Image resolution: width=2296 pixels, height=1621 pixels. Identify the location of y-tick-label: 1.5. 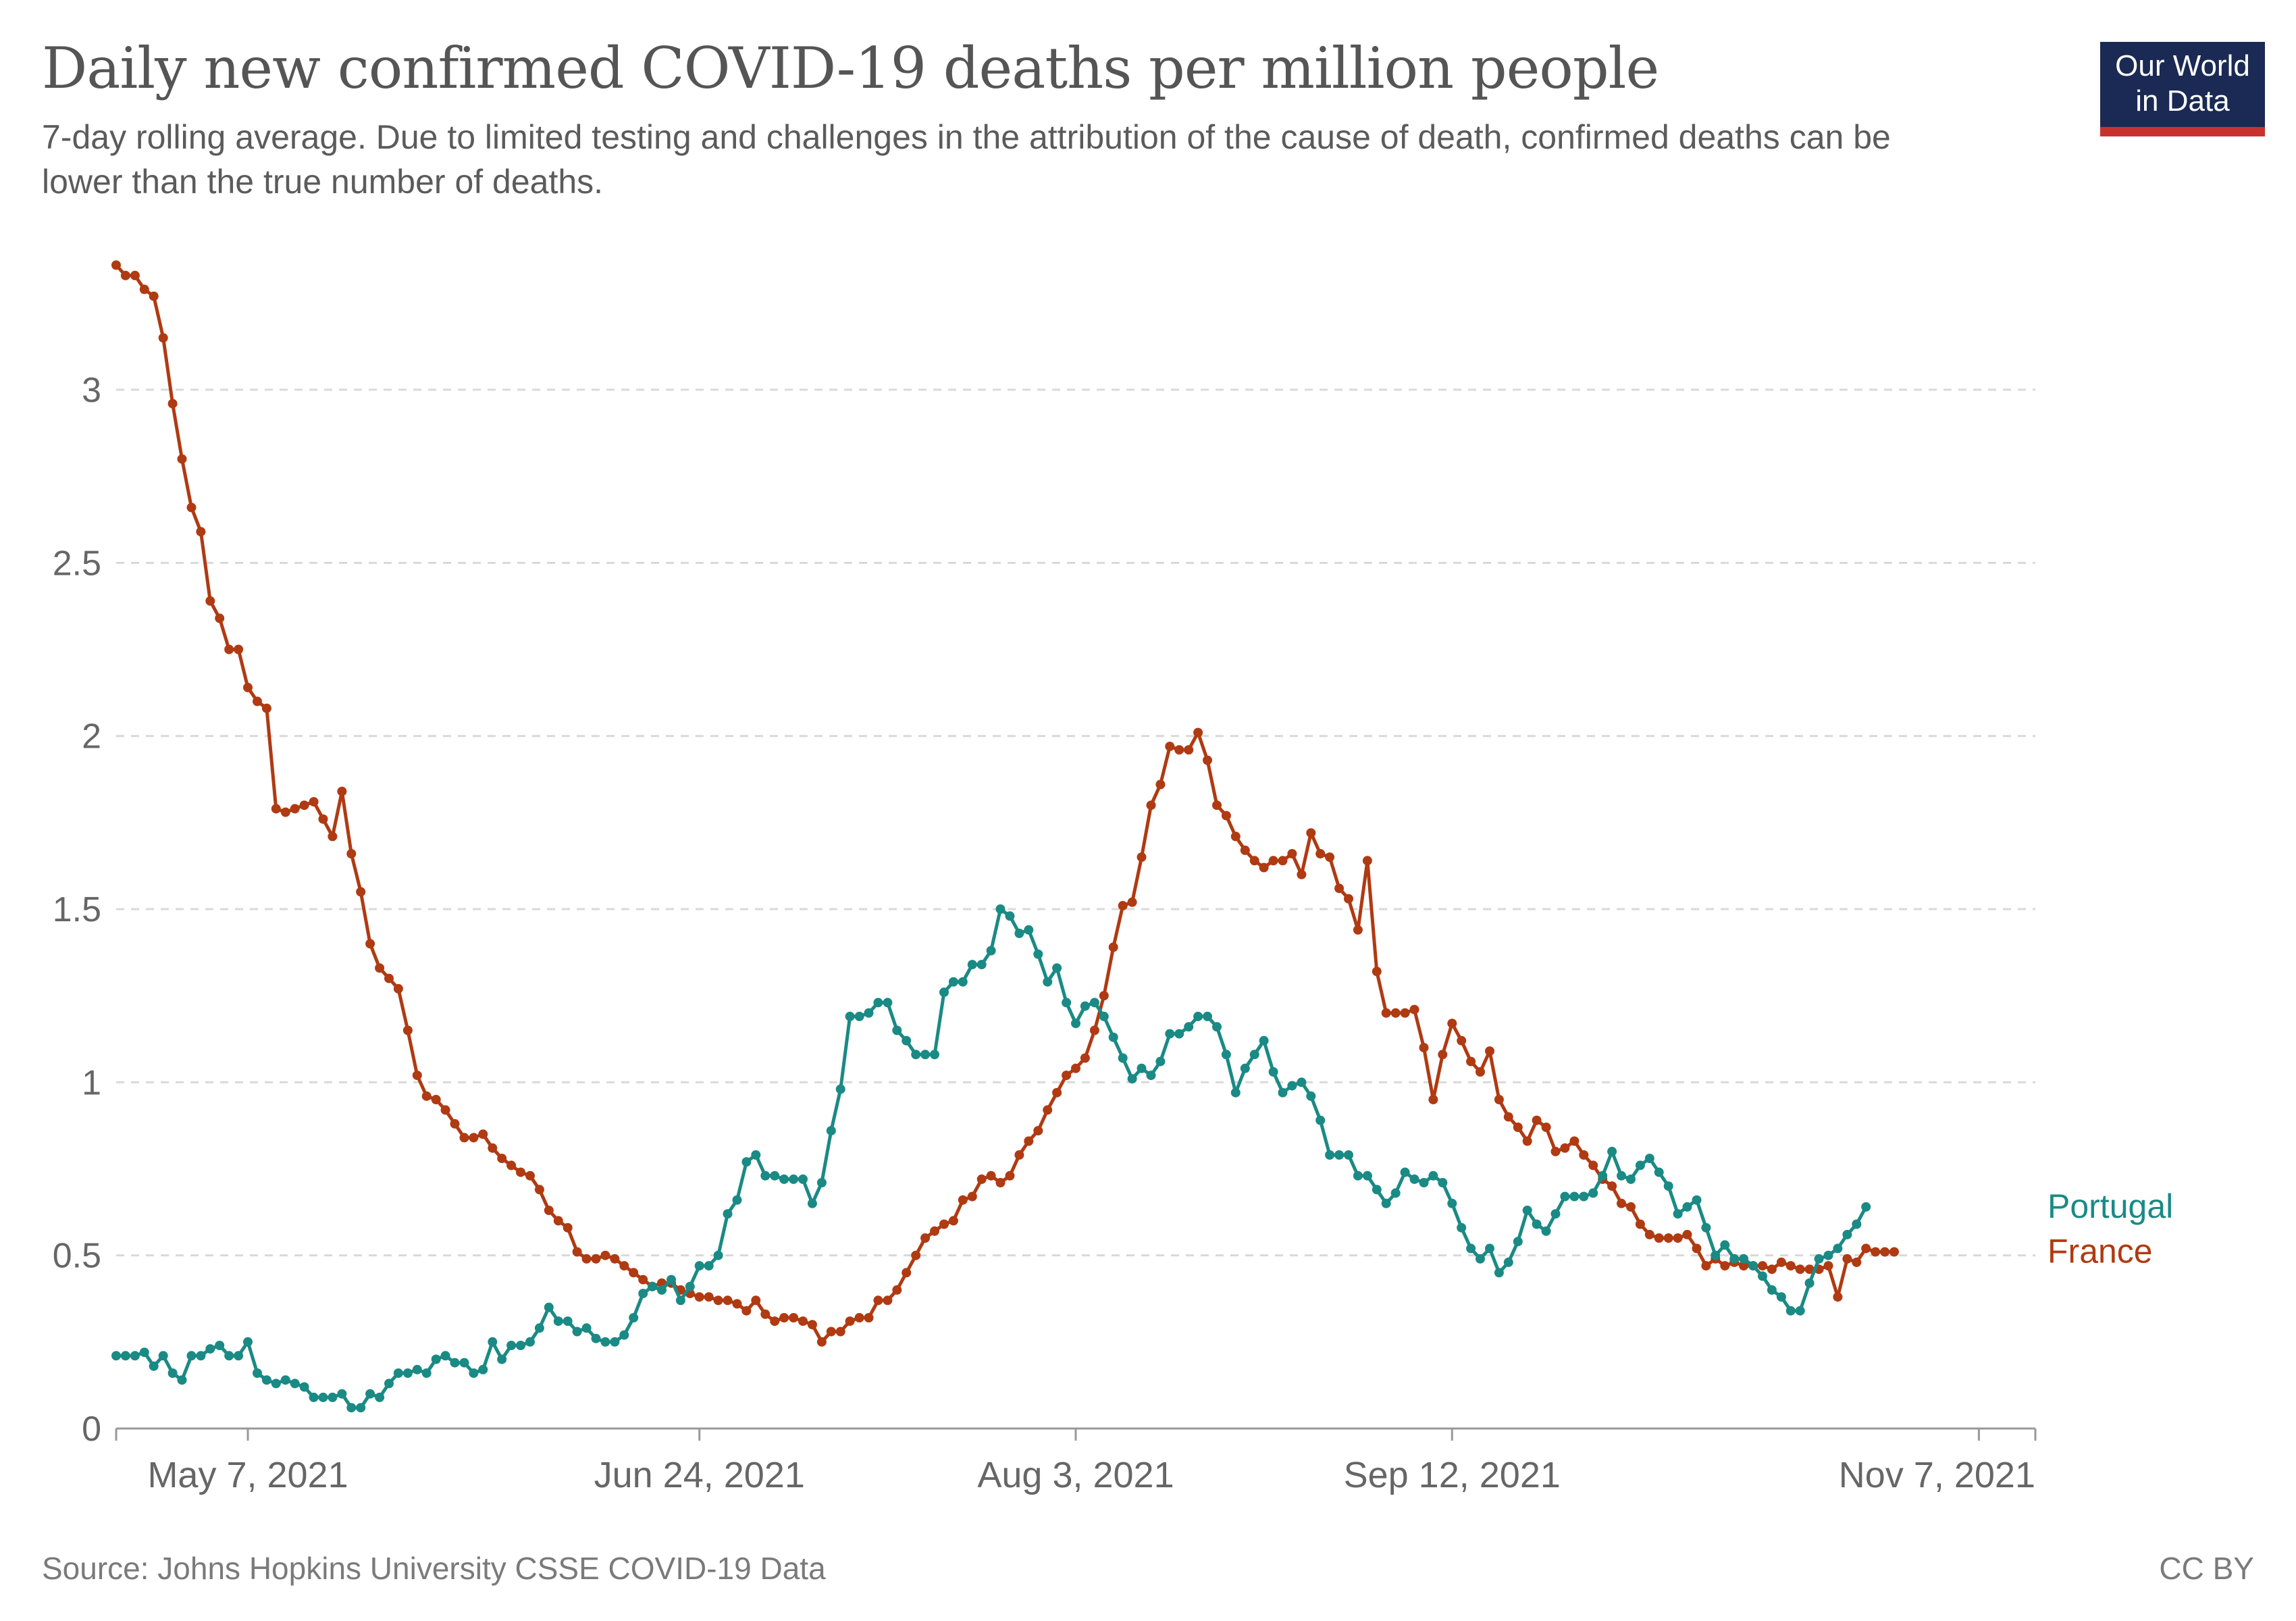
(77, 909).